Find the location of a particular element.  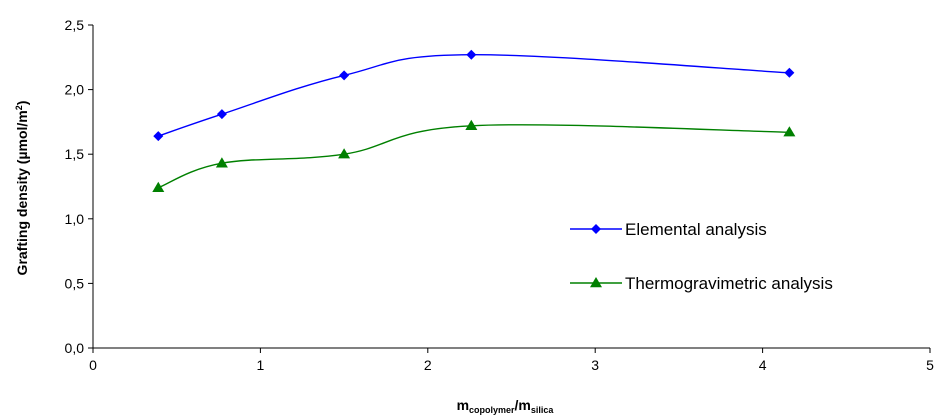

y-tick-label: 2,5 is located at coordinates (75, 25).